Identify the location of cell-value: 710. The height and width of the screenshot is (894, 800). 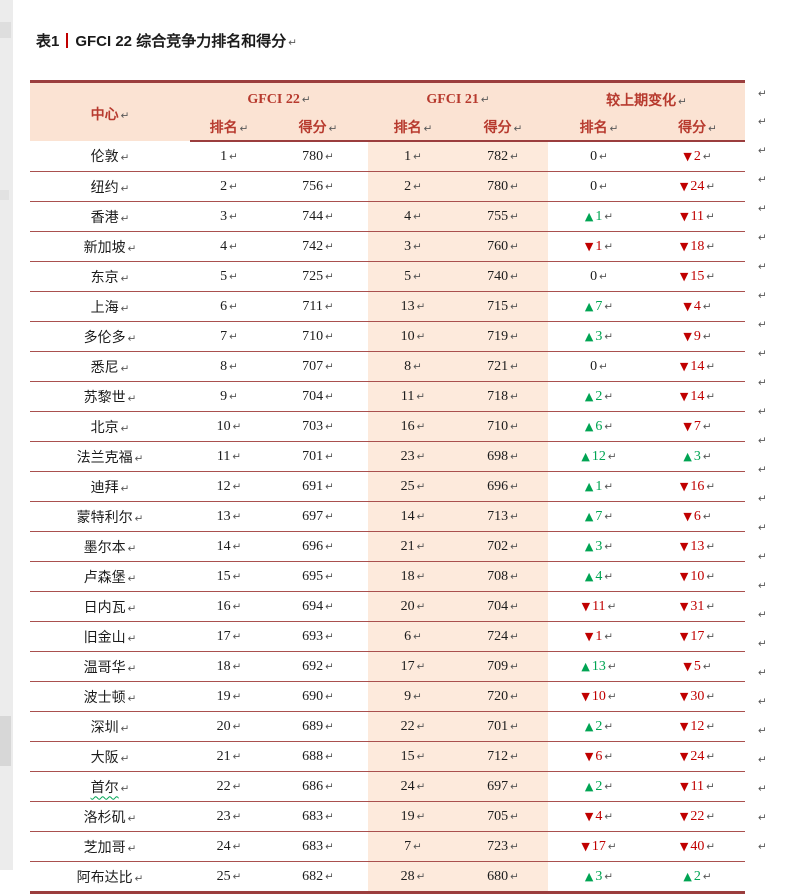
(498, 426).